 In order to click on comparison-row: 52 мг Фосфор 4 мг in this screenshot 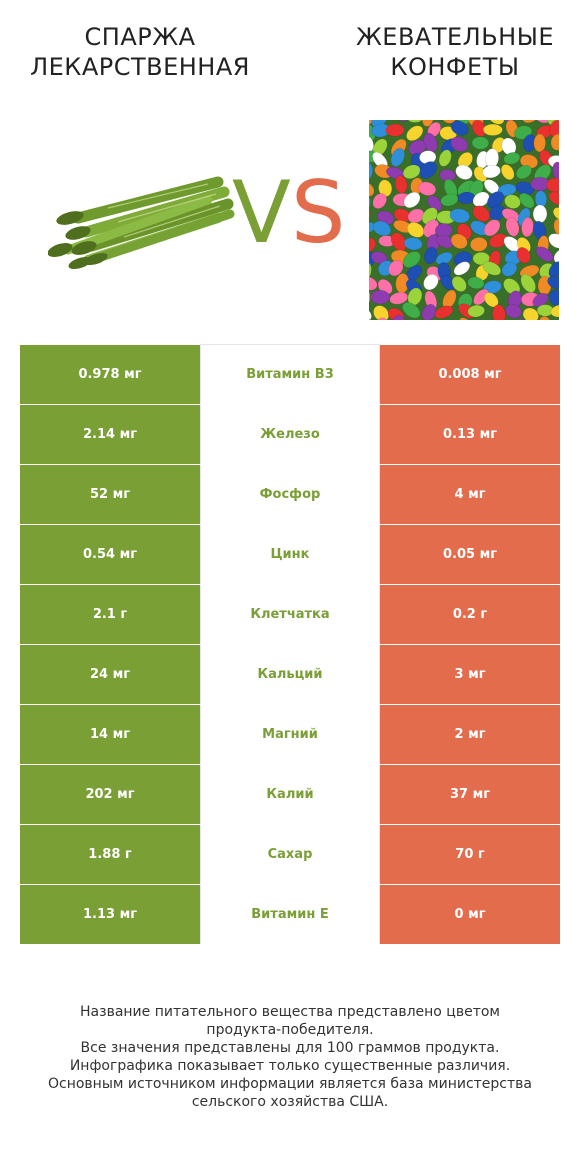, I will do `click(290, 494)`.